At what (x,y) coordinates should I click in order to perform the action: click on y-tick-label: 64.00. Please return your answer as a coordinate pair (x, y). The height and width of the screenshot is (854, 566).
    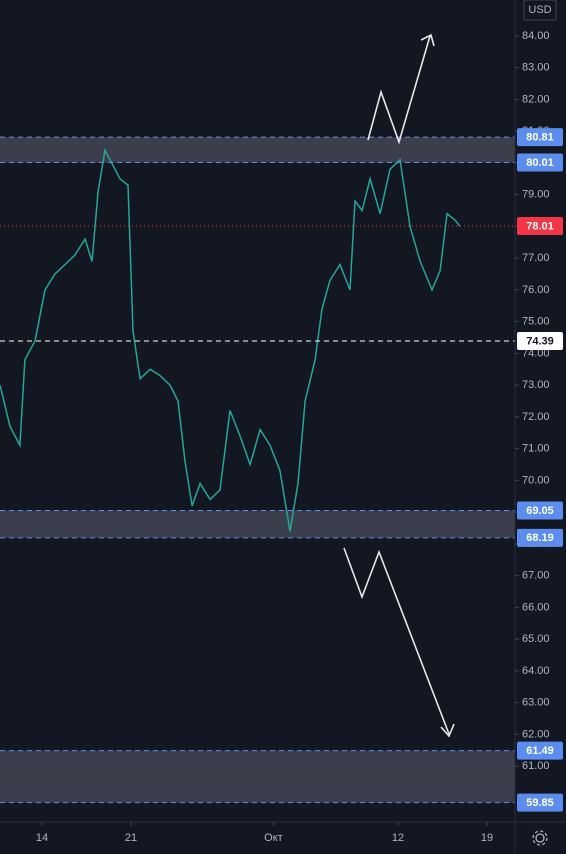
    Looking at the image, I should click on (536, 671).